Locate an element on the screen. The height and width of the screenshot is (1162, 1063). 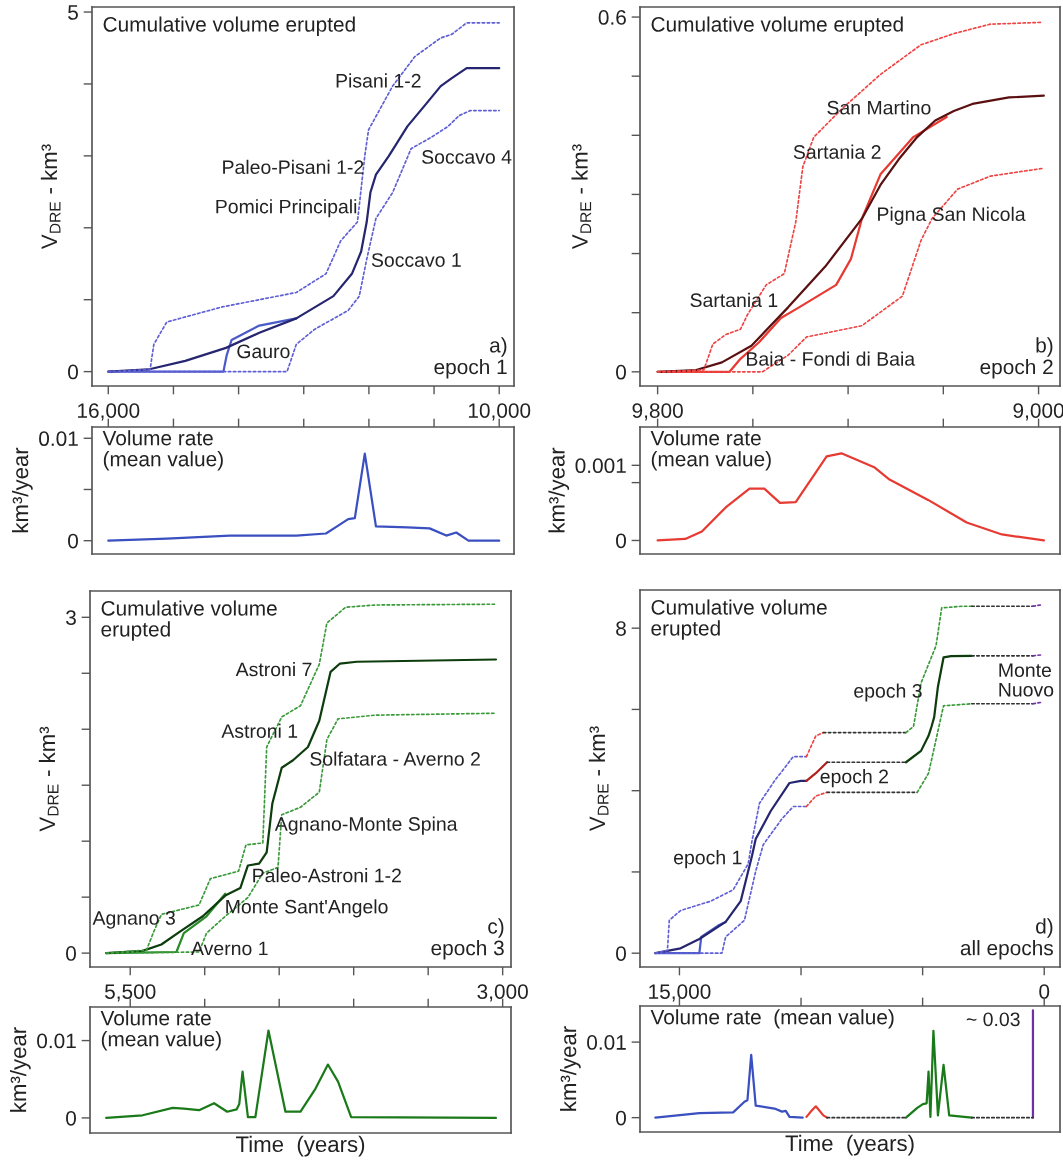
annotation: ~ 0.03 is located at coordinates (993, 1019).